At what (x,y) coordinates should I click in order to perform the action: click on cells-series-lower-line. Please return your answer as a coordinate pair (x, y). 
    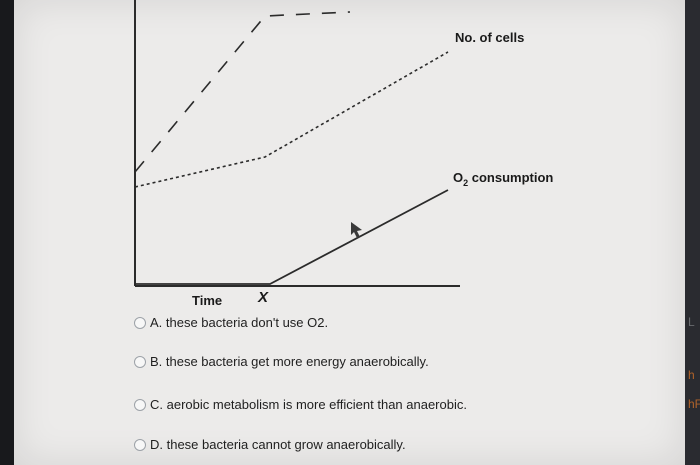
    Looking at the image, I should click on (291, 119).